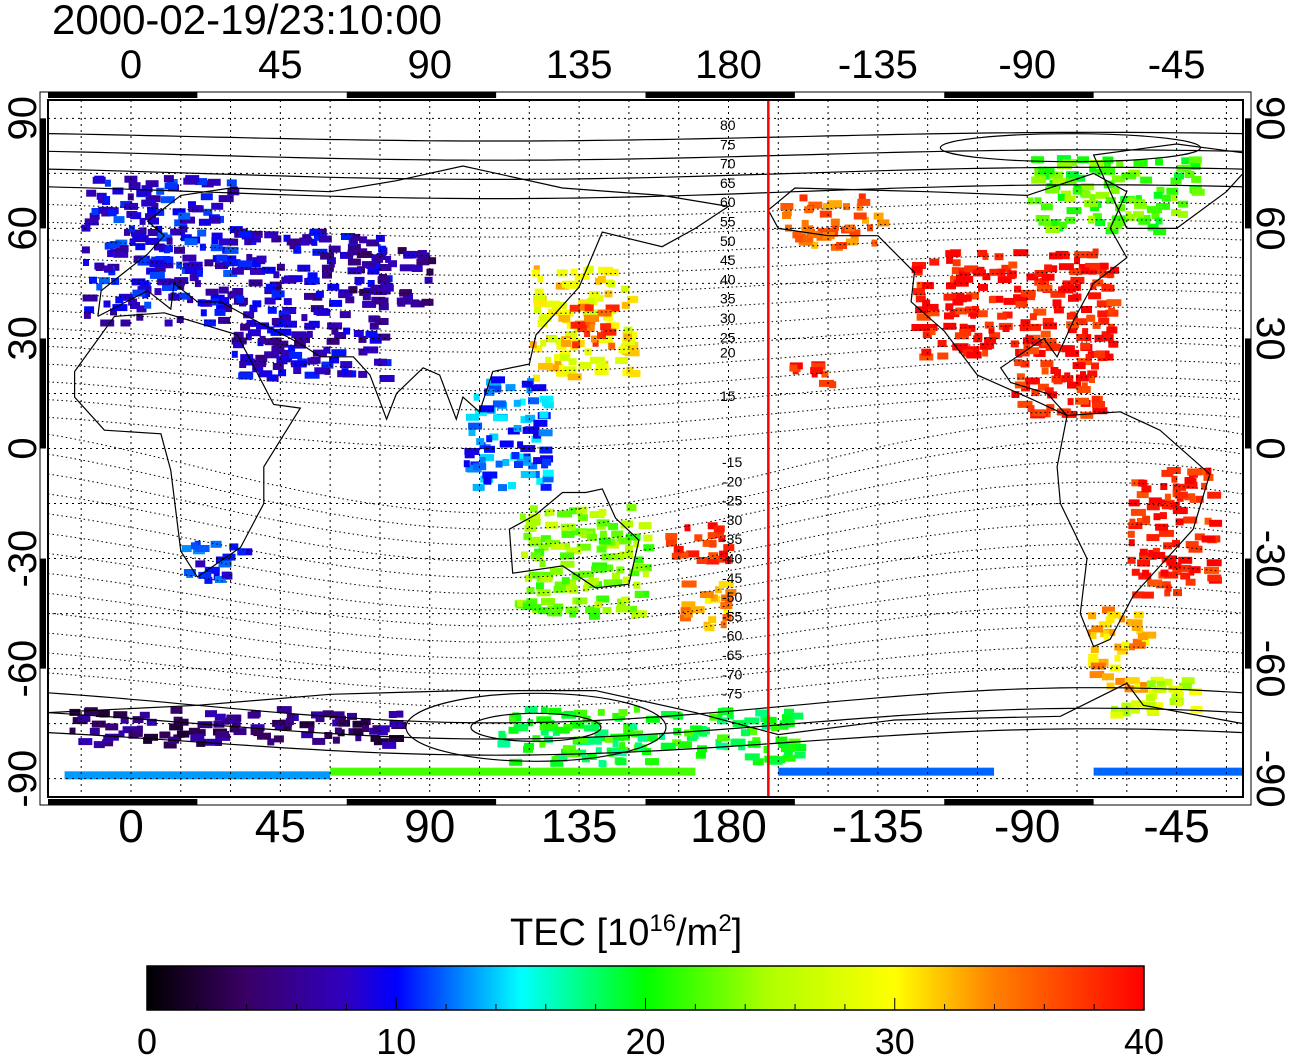 This screenshot has width=1292, height=1057. What do you see at coordinates (645, 522) in the screenshot?
I see `mag-lat-contour` at bounding box center [645, 522].